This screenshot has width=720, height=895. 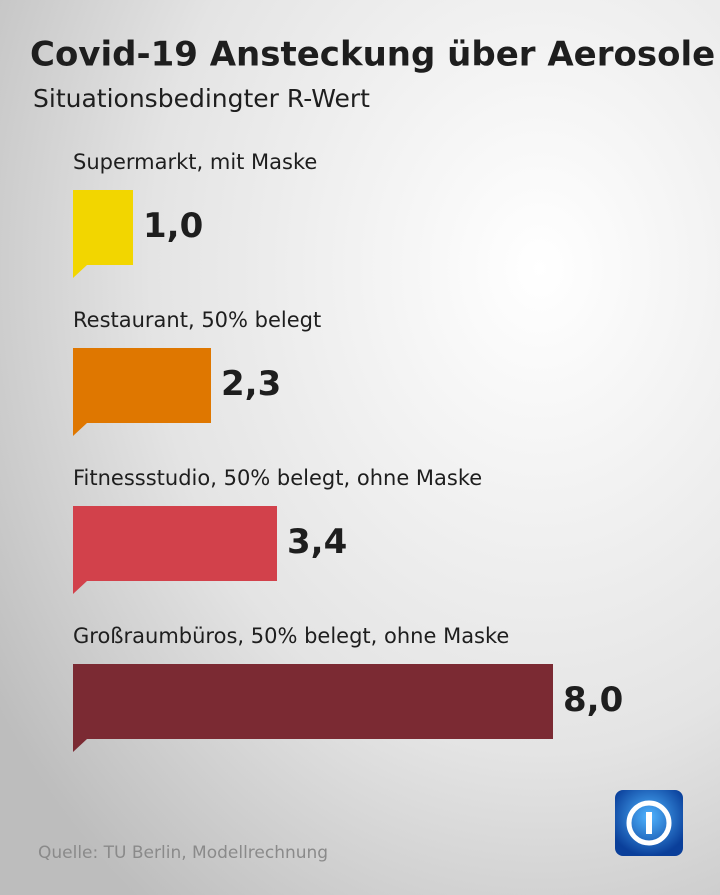 What do you see at coordinates (291, 636) in the screenshot?
I see `category-label: Großraumbüros, 50% belegt, ohne Maske` at bounding box center [291, 636].